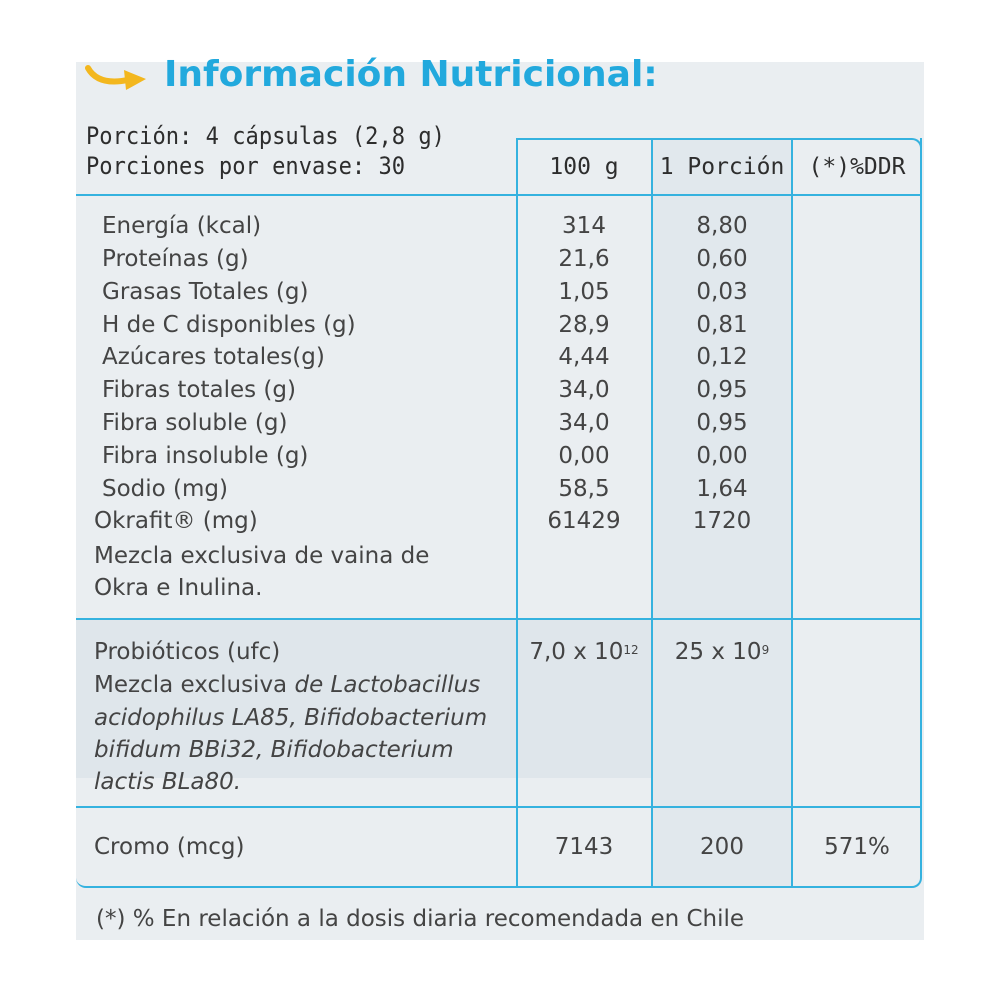  What do you see at coordinates (274, 750) in the screenshot?
I see `probiotics-desc-line-3: bifidum BBi32, Bifidobacterium` at bounding box center [274, 750].